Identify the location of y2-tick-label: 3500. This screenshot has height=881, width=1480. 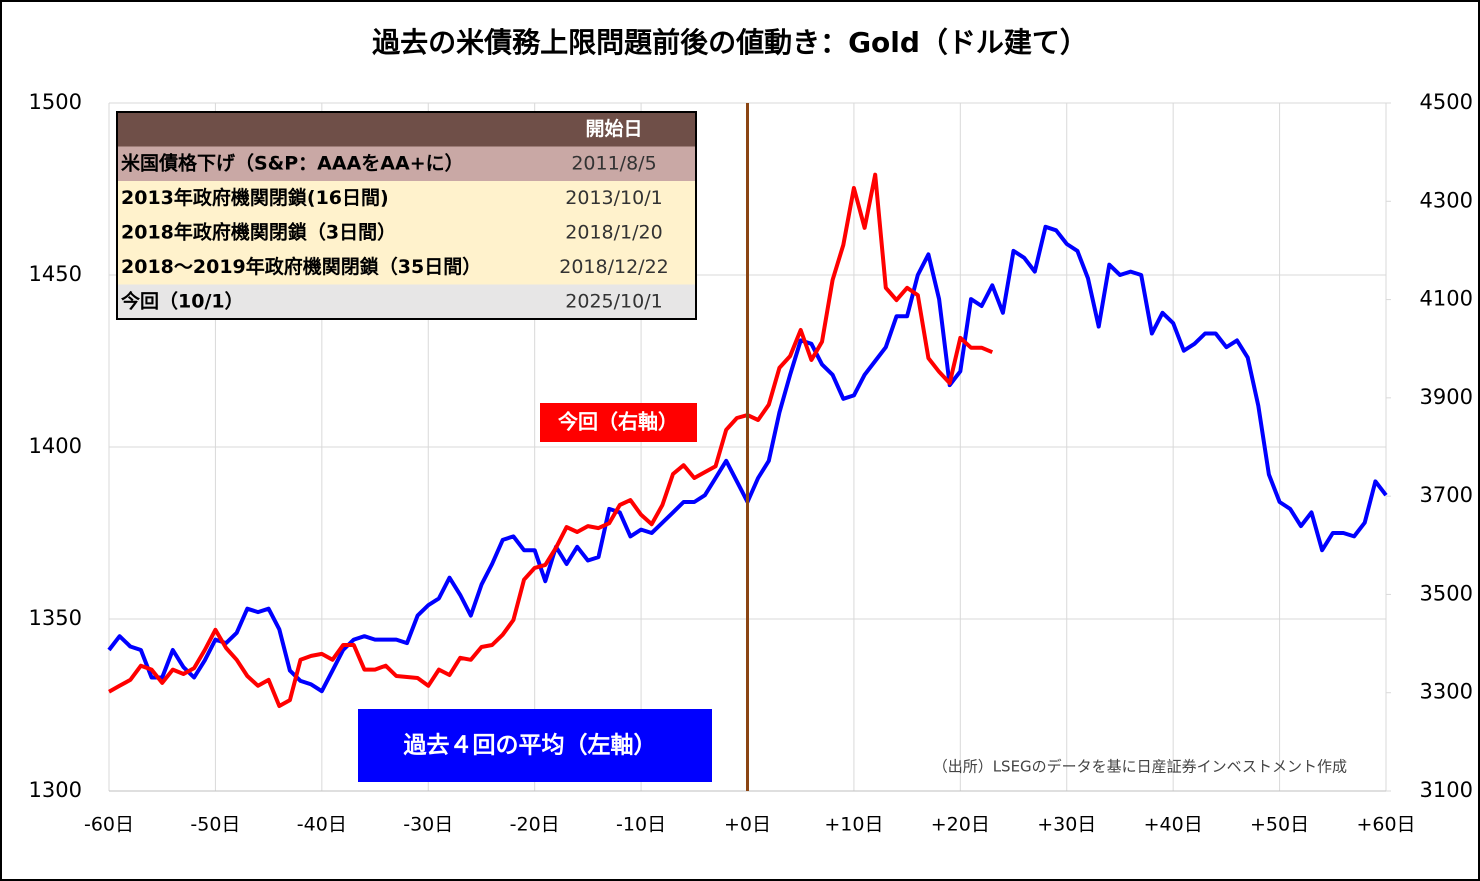
(1446, 593).